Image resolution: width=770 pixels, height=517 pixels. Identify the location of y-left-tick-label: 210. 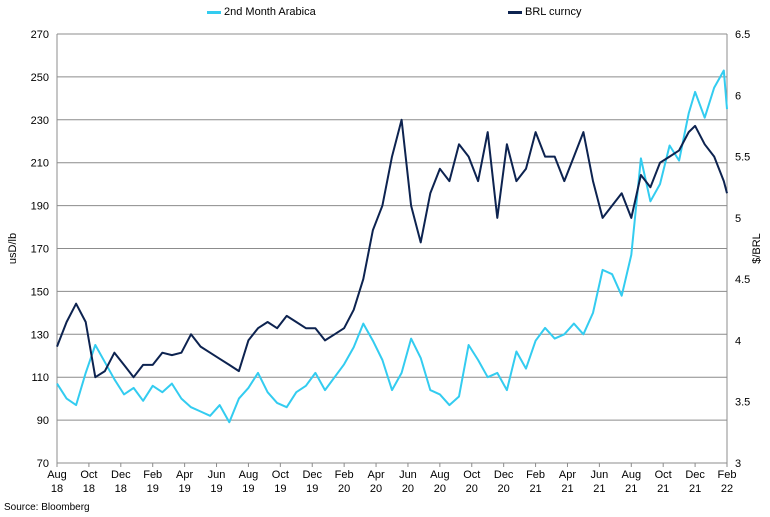
(40, 164).